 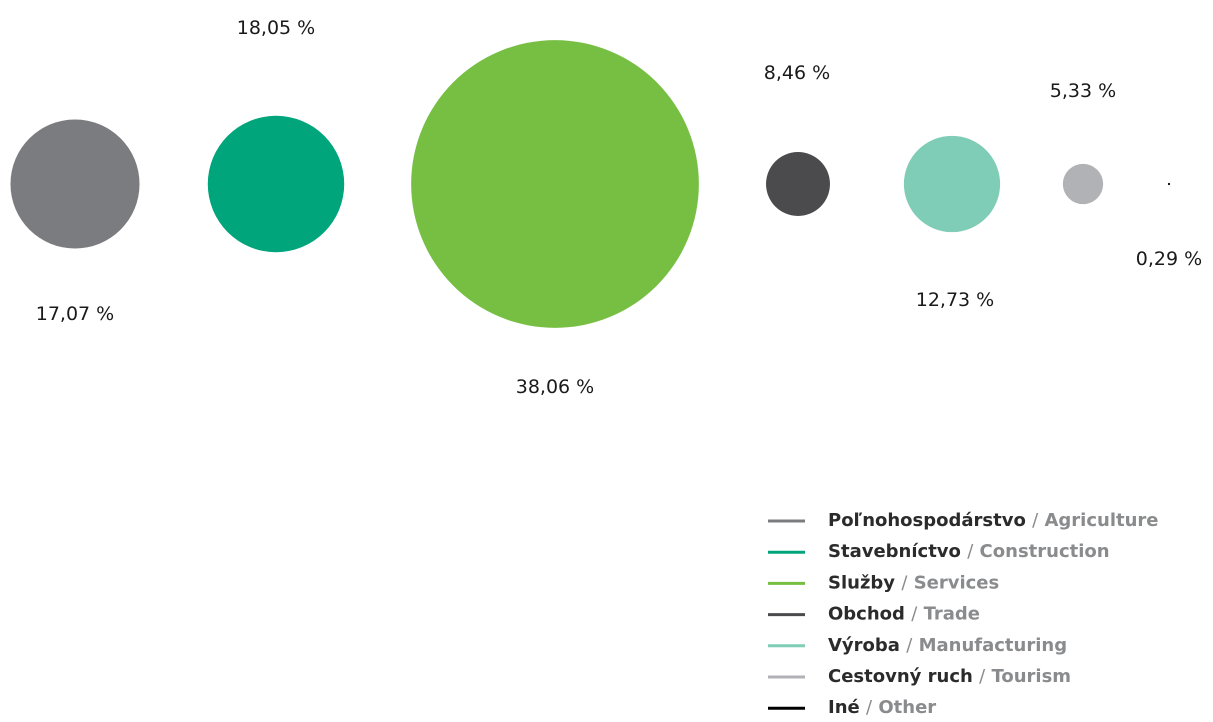 What do you see at coordinates (861, 582) in the screenshot?
I see `legend-name: Služby` at bounding box center [861, 582].